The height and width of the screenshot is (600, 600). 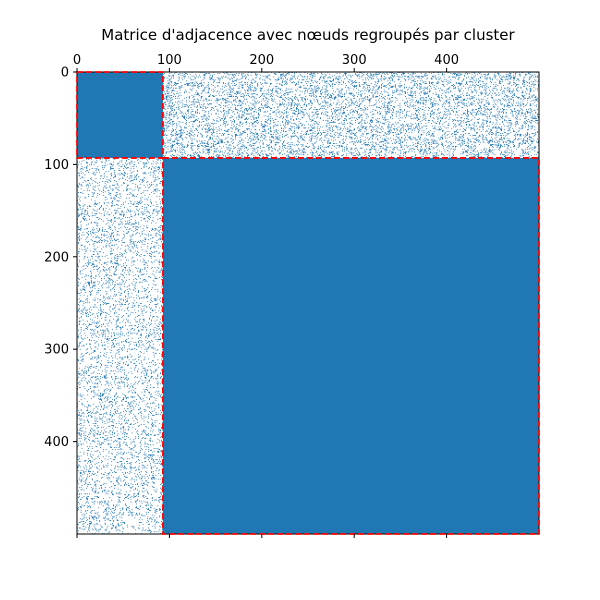 I want to click on y-axis: 0 100 200 300 400, so click(x=60, y=258).